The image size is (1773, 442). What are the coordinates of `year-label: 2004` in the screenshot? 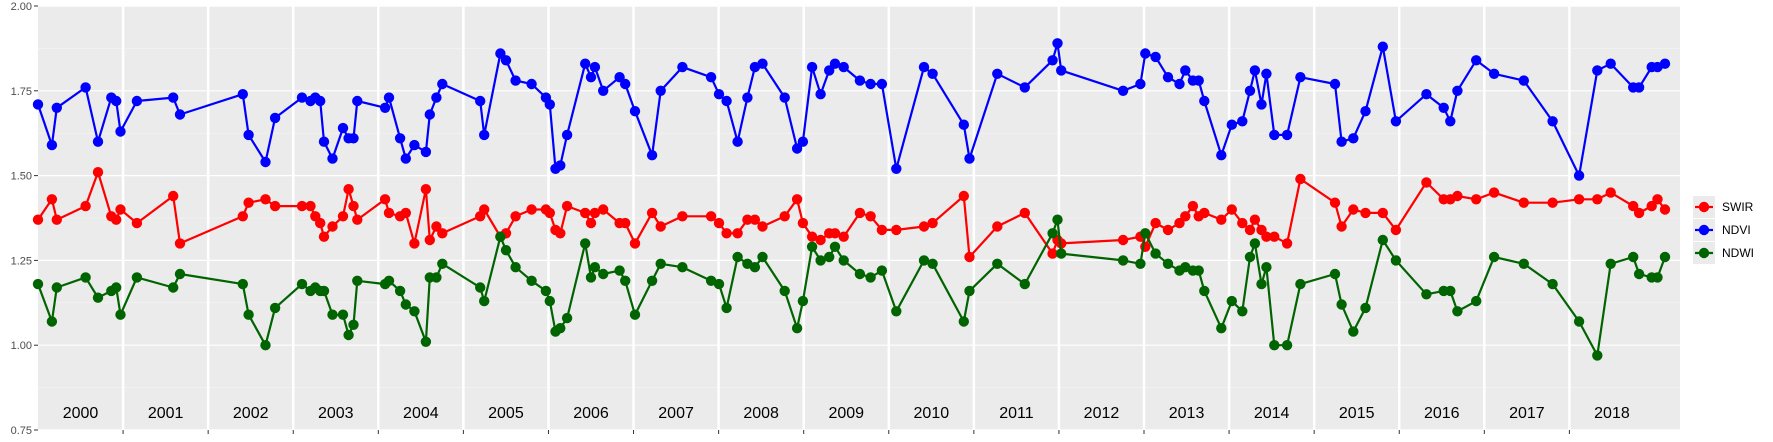 It's located at (421, 413).